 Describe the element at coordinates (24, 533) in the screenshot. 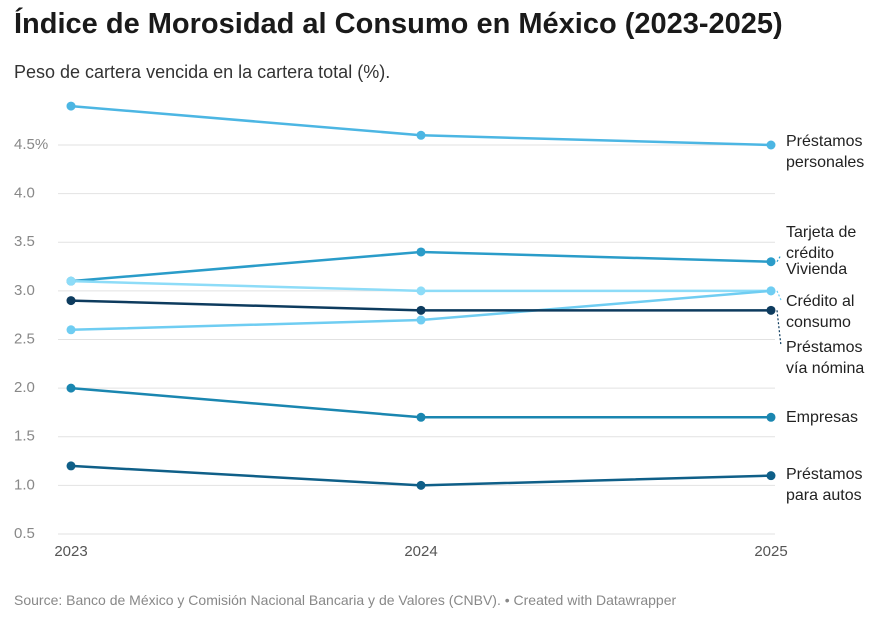

I see `y-tick-label: 0.5` at that location.